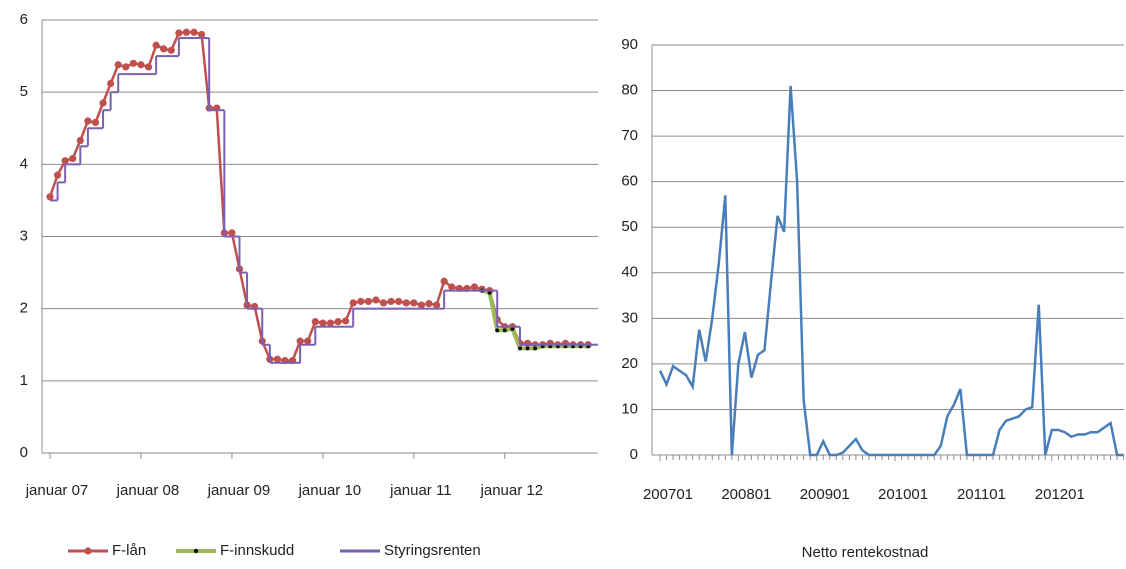  What do you see at coordinates (24, 308) in the screenshot?
I see `y-tick-label: 2` at bounding box center [24, 308].